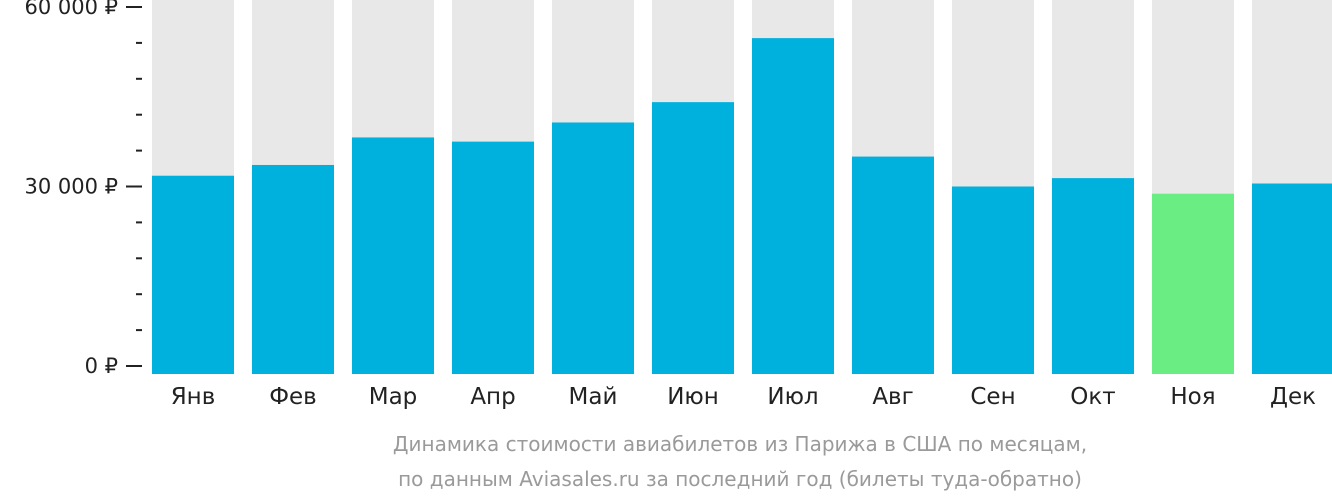 The height and width of the screenshot is (502, 1332). What do you see at coordinates (792, 397) in the screenshot?
I see `x-tick-label-6: Июл` at bounding box center [792, 397].